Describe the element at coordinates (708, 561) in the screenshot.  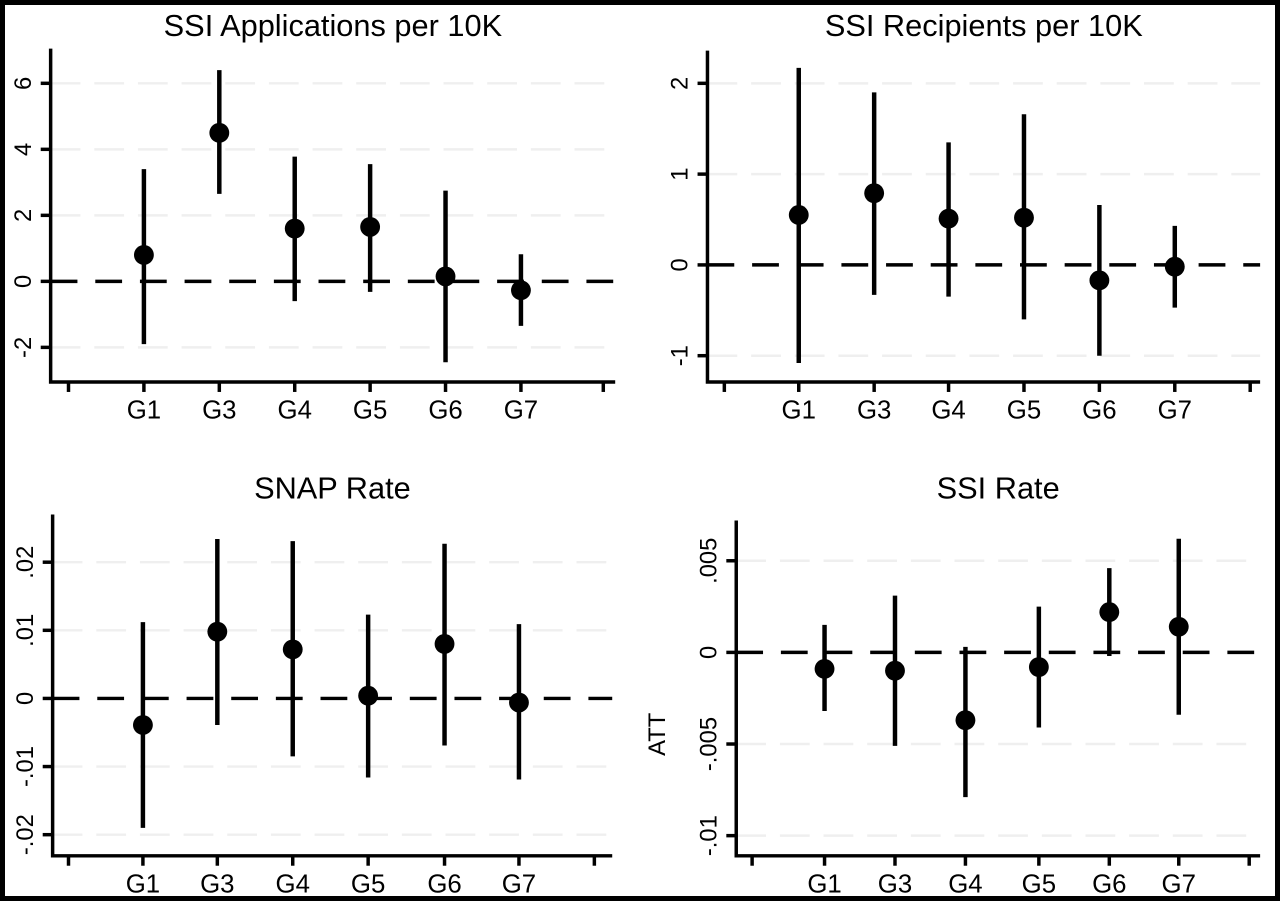
I see `y-tick-label: .005` at that location.